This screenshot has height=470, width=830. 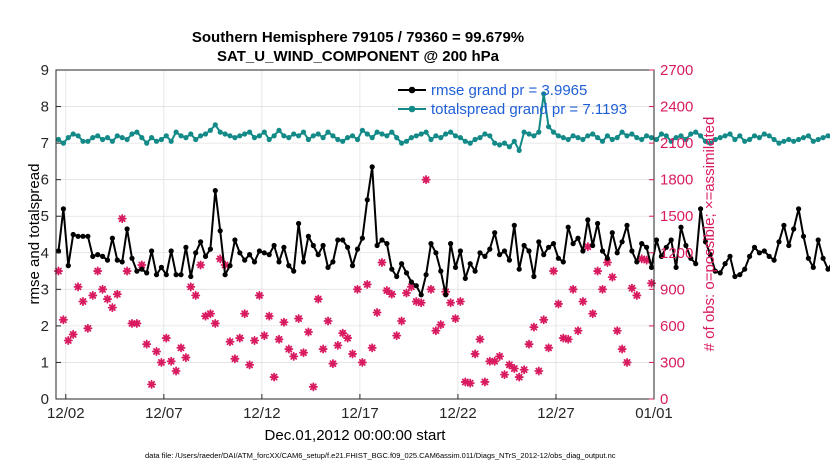 I want to click on right-tick-label: 1800, so click(x=676, y=180).